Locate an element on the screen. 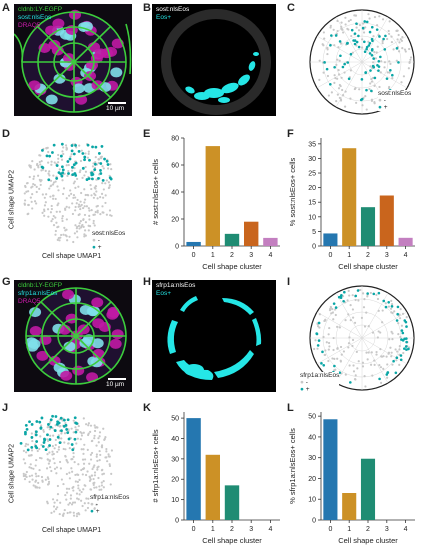 This screenshot has width=421, height=553. x-tick-label: 0 is located at coordinates (194, 529).